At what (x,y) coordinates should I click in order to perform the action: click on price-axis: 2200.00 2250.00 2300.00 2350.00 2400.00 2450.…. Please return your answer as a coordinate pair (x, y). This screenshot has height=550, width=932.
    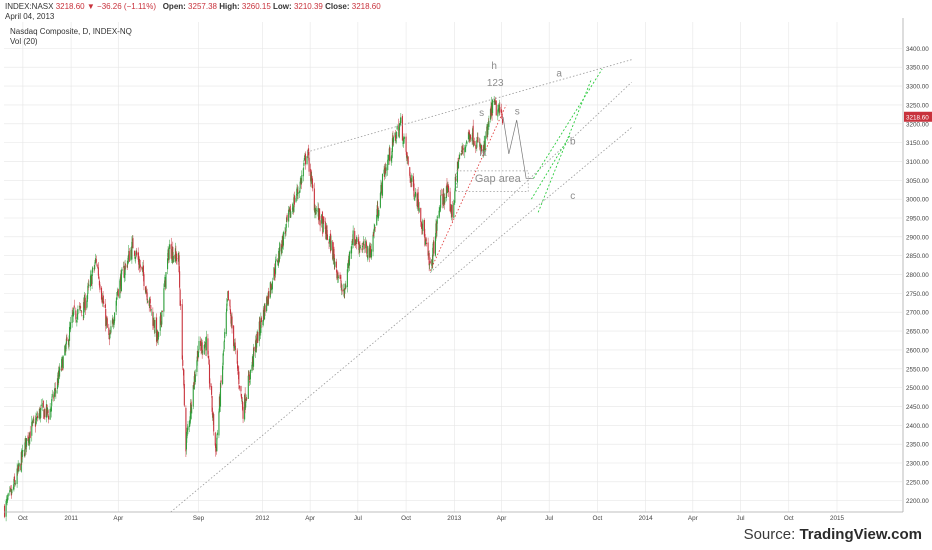
    Looking at the image, I should click on (917, 265).